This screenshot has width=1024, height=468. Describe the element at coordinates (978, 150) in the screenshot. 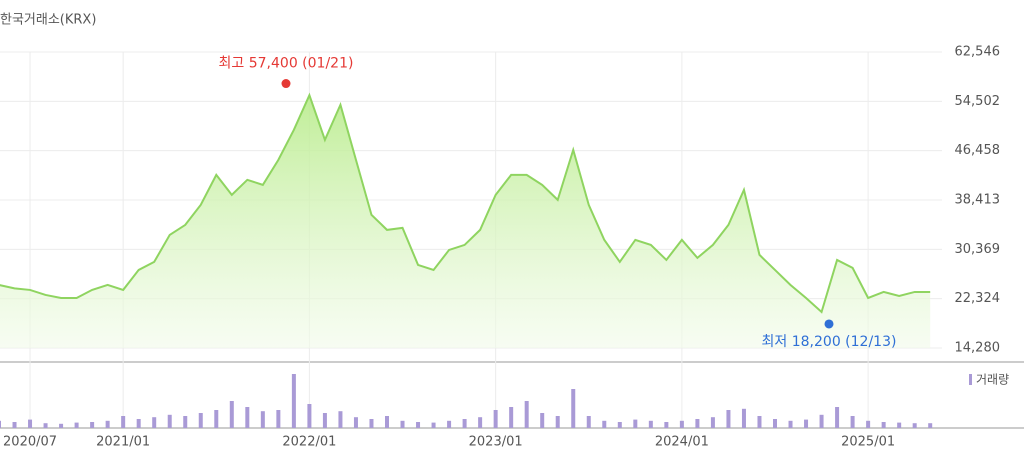

I see `y-tick-label: 46,458` at that location.